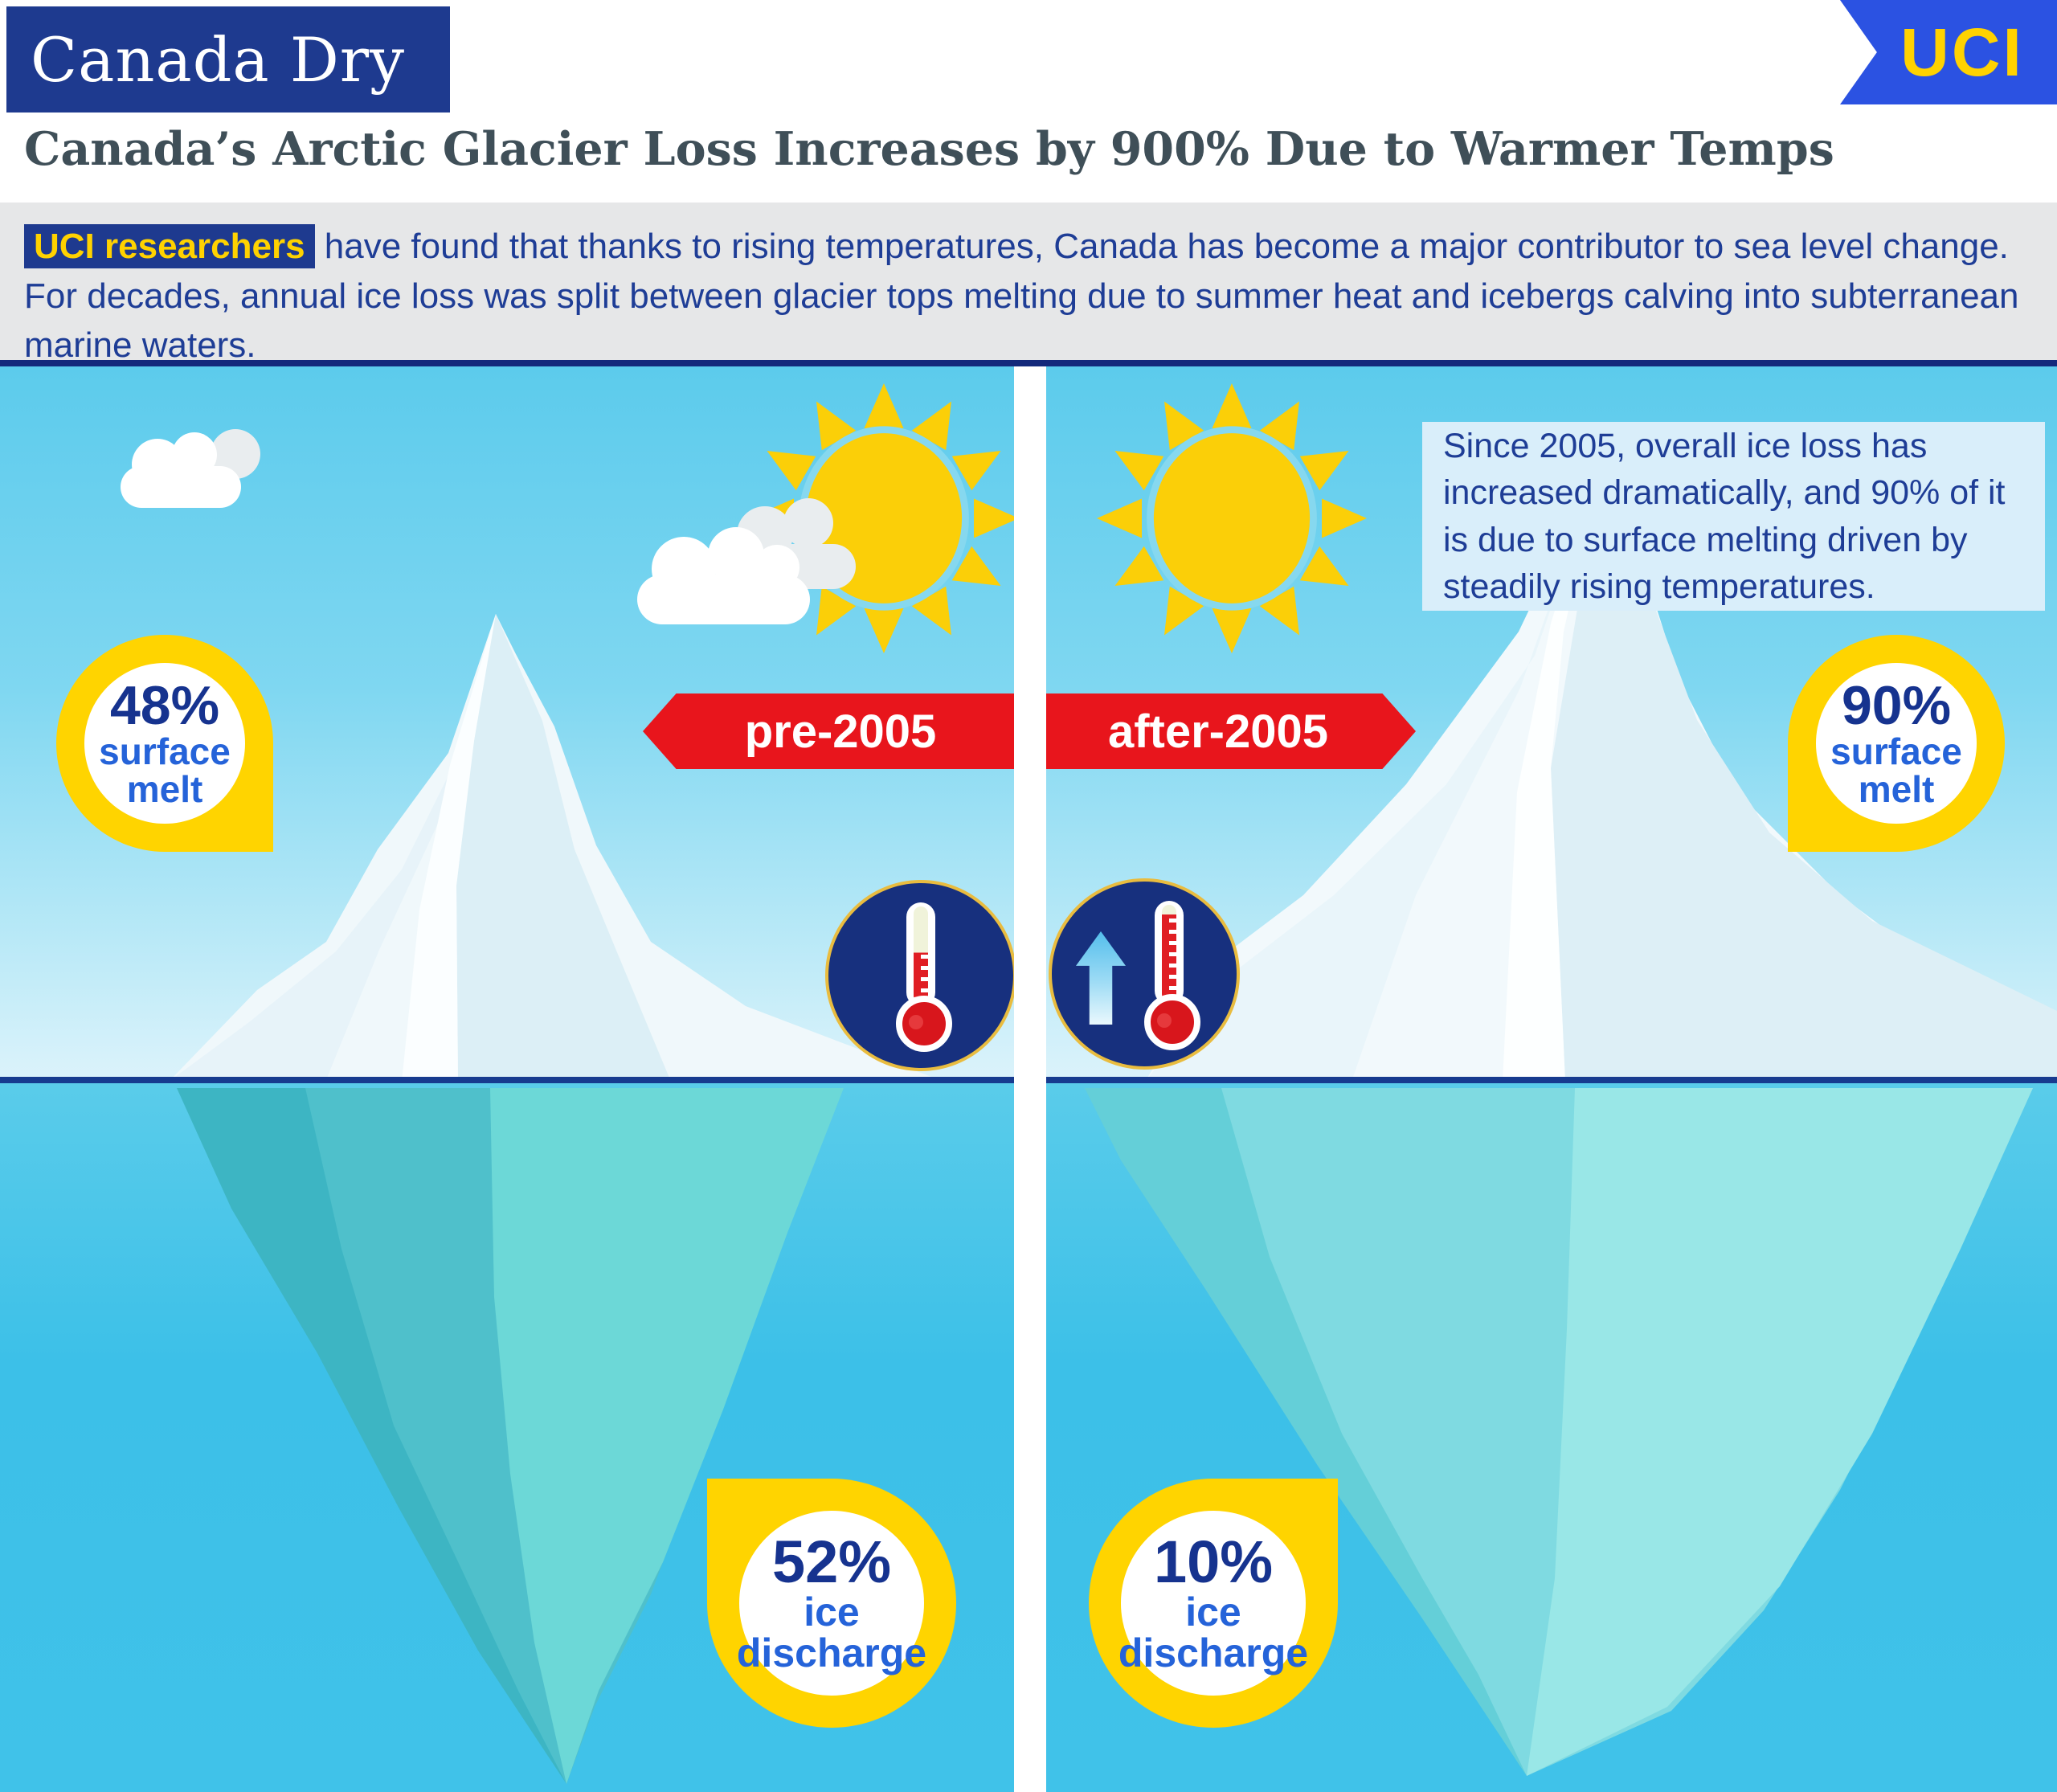  I want to click on page-title: Canada Dry, so click(218, 59).